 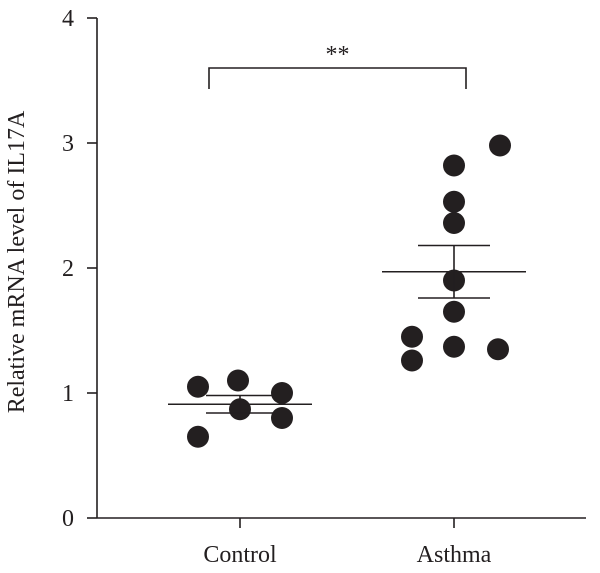 What do you see at coordinates (68, 519) in the screenshot?
I see `y-tick-label: 0` at bounding box center [68, 519].